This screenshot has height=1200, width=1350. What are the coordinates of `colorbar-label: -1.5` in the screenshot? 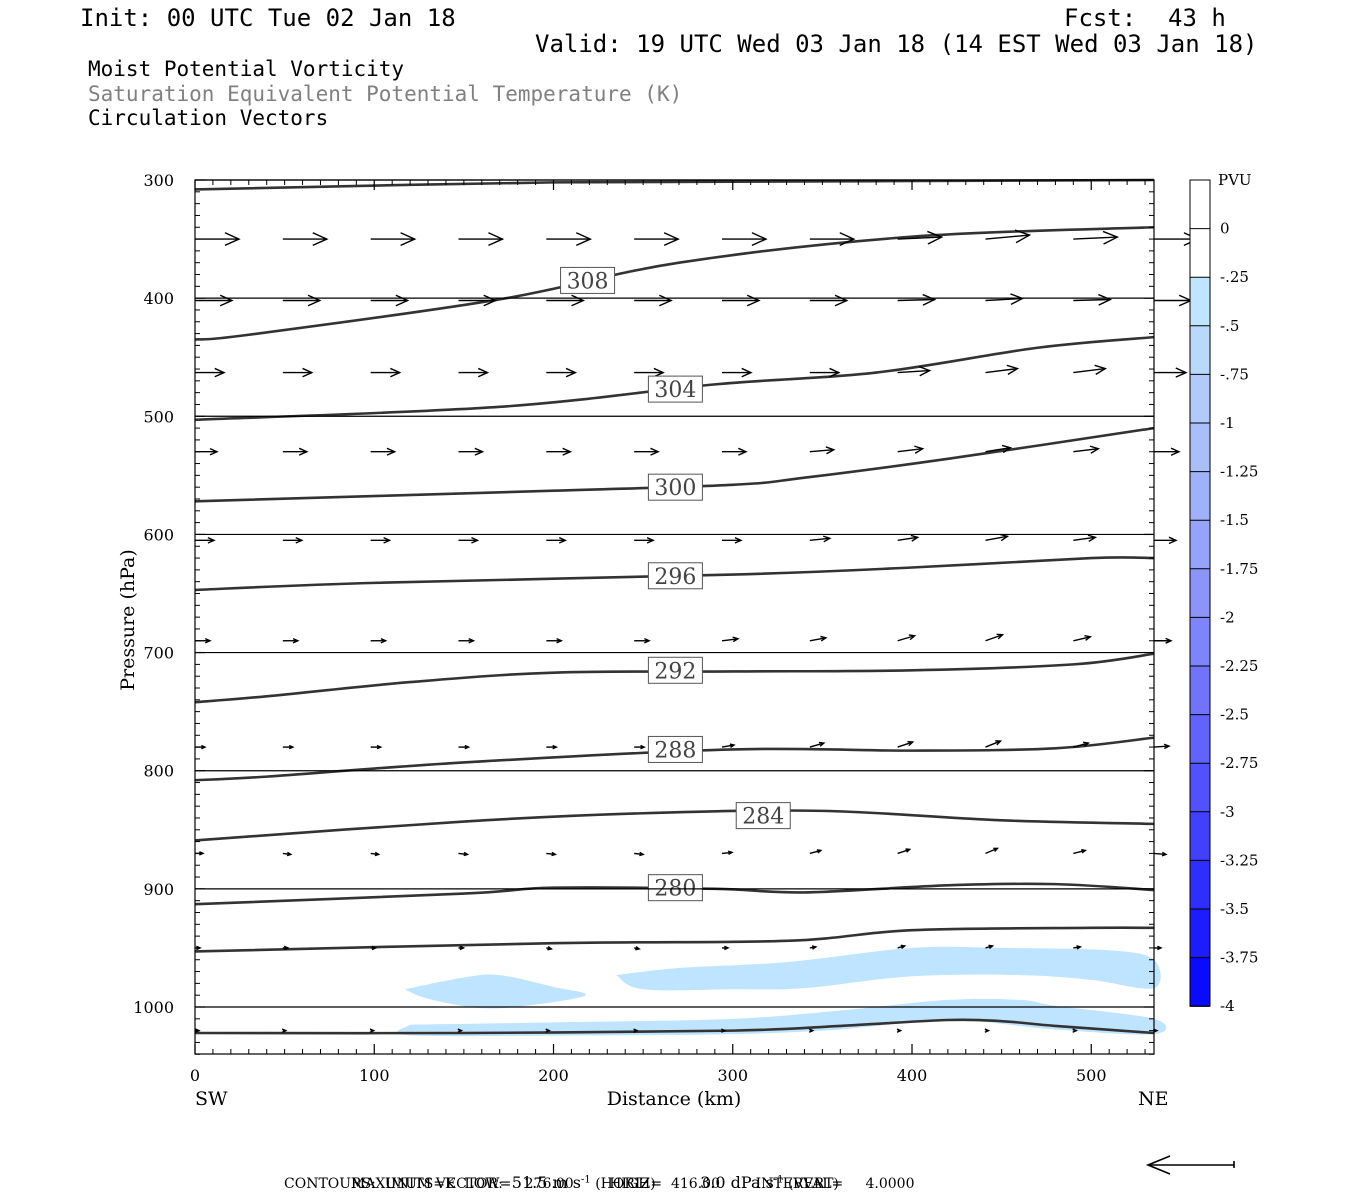 It's located at (1234, 520).